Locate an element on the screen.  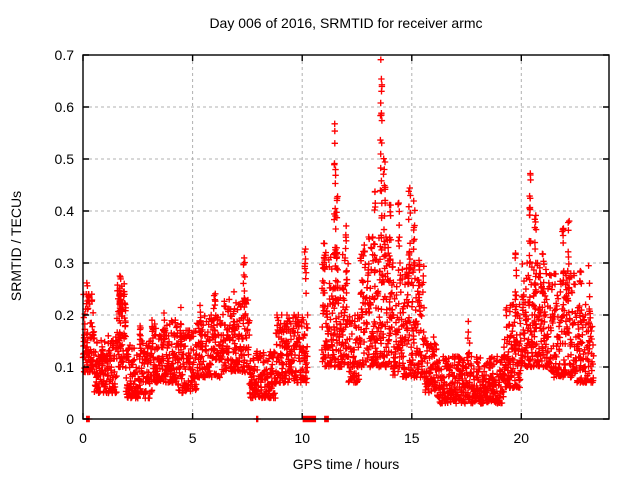
x-tick-label: 0 is located at coordinates (83, 438).